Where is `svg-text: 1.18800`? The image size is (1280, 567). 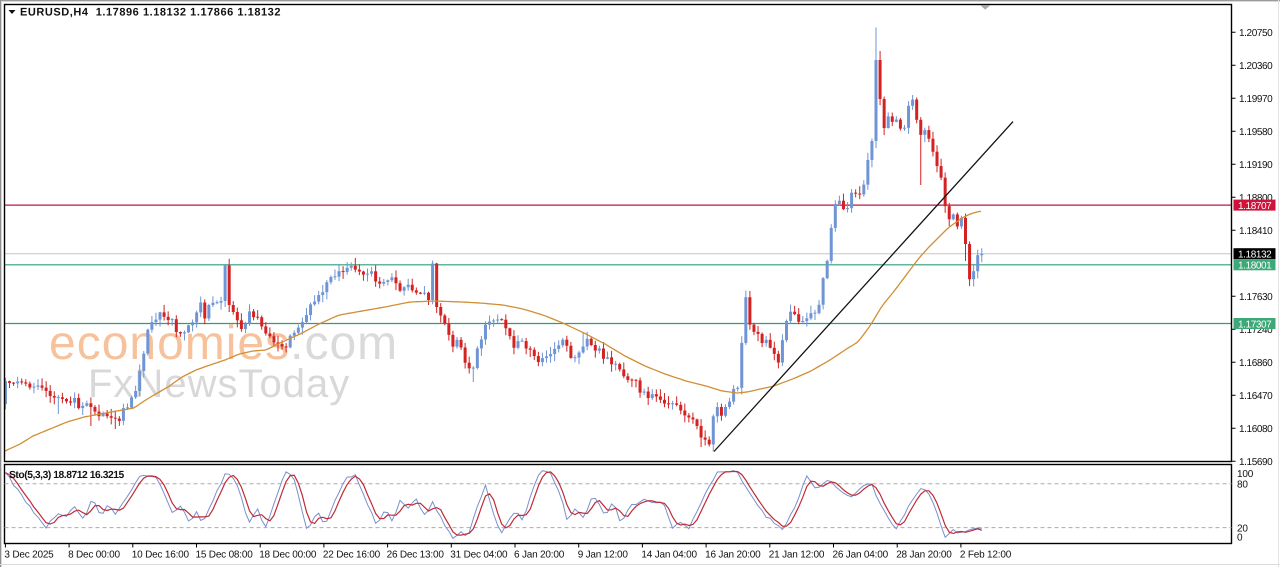 svg-text: 1.18800 is located at coordinates (1256, 198).